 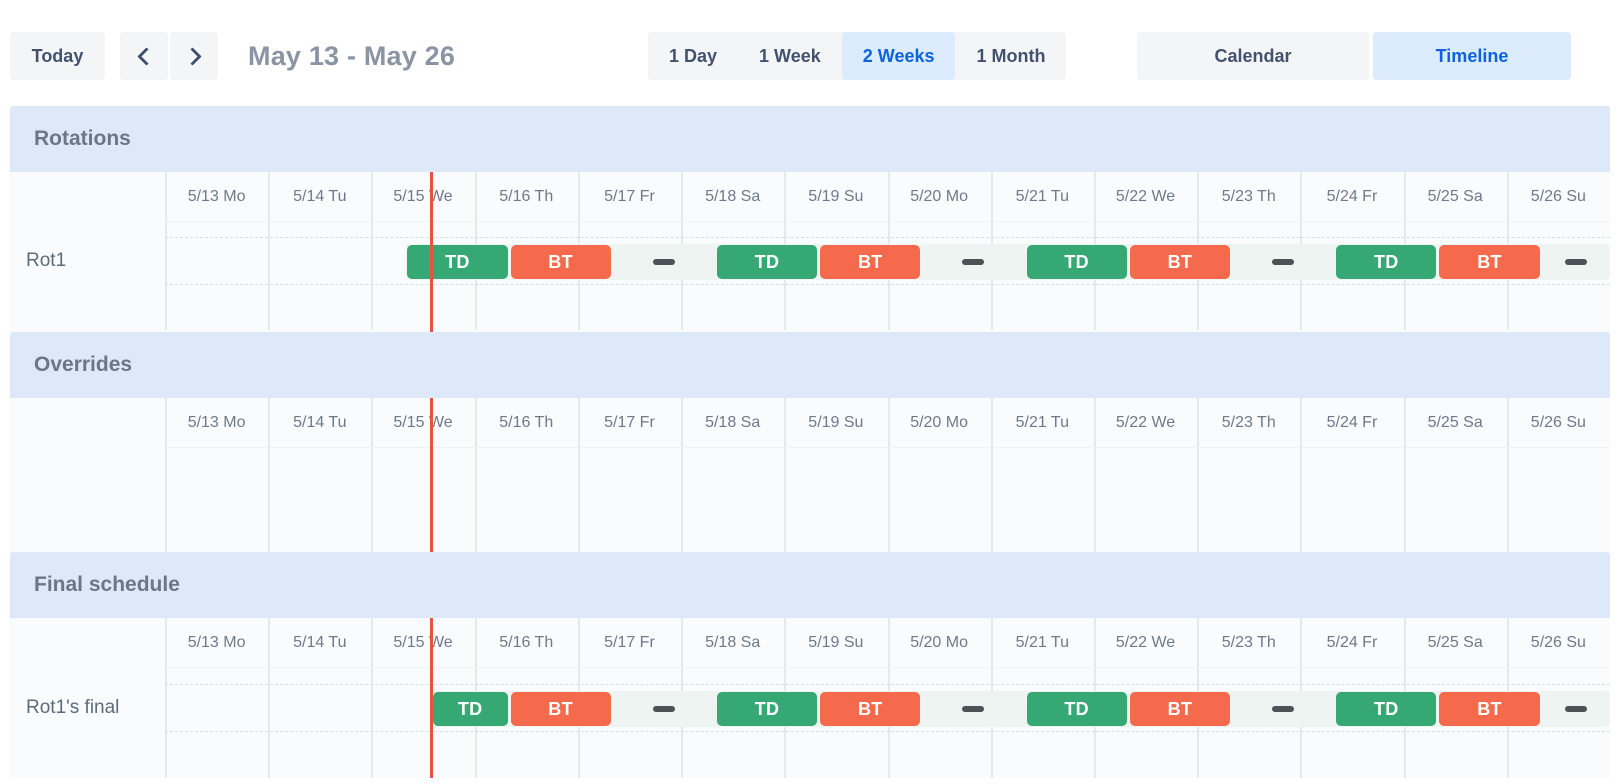 I want to click on schedule-row: TD BT TD BT TD BT TD BT, so click(x=887, y=708).